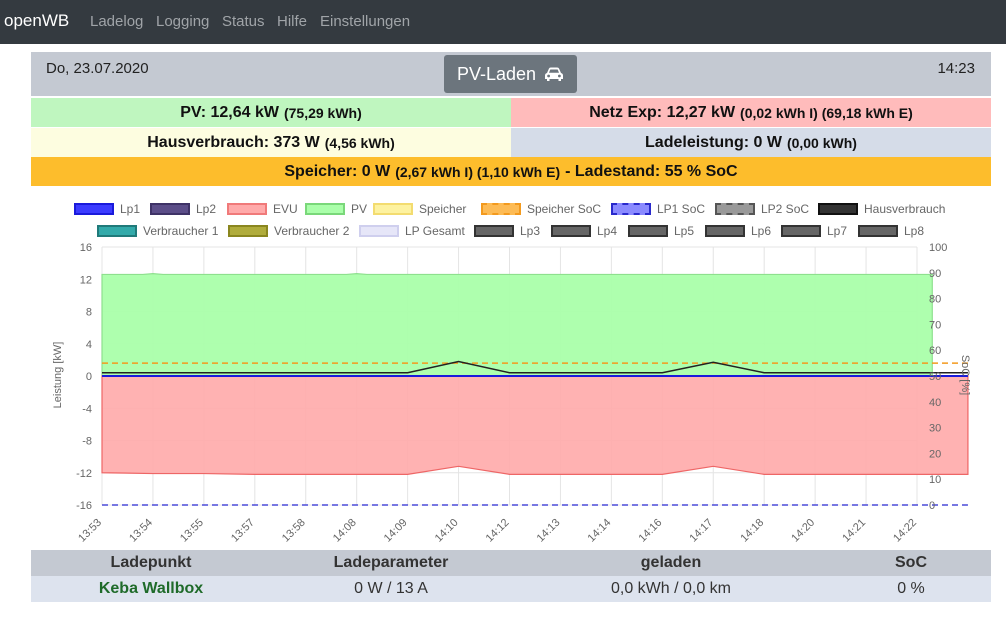  Describe the element at coordinates (932, 506) in the screenshot. I see `y-right-tick: 0` at that location.